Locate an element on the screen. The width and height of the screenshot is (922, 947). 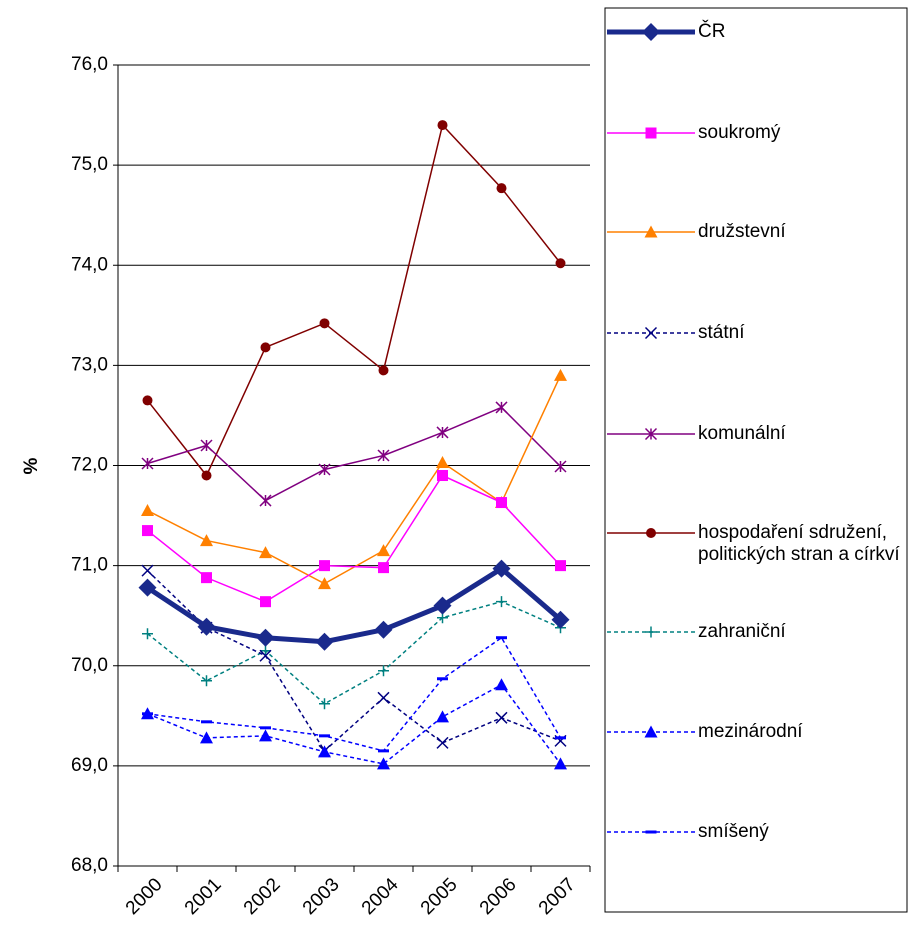
x-tick-label: 2002 is located at coordinates (262, 896).